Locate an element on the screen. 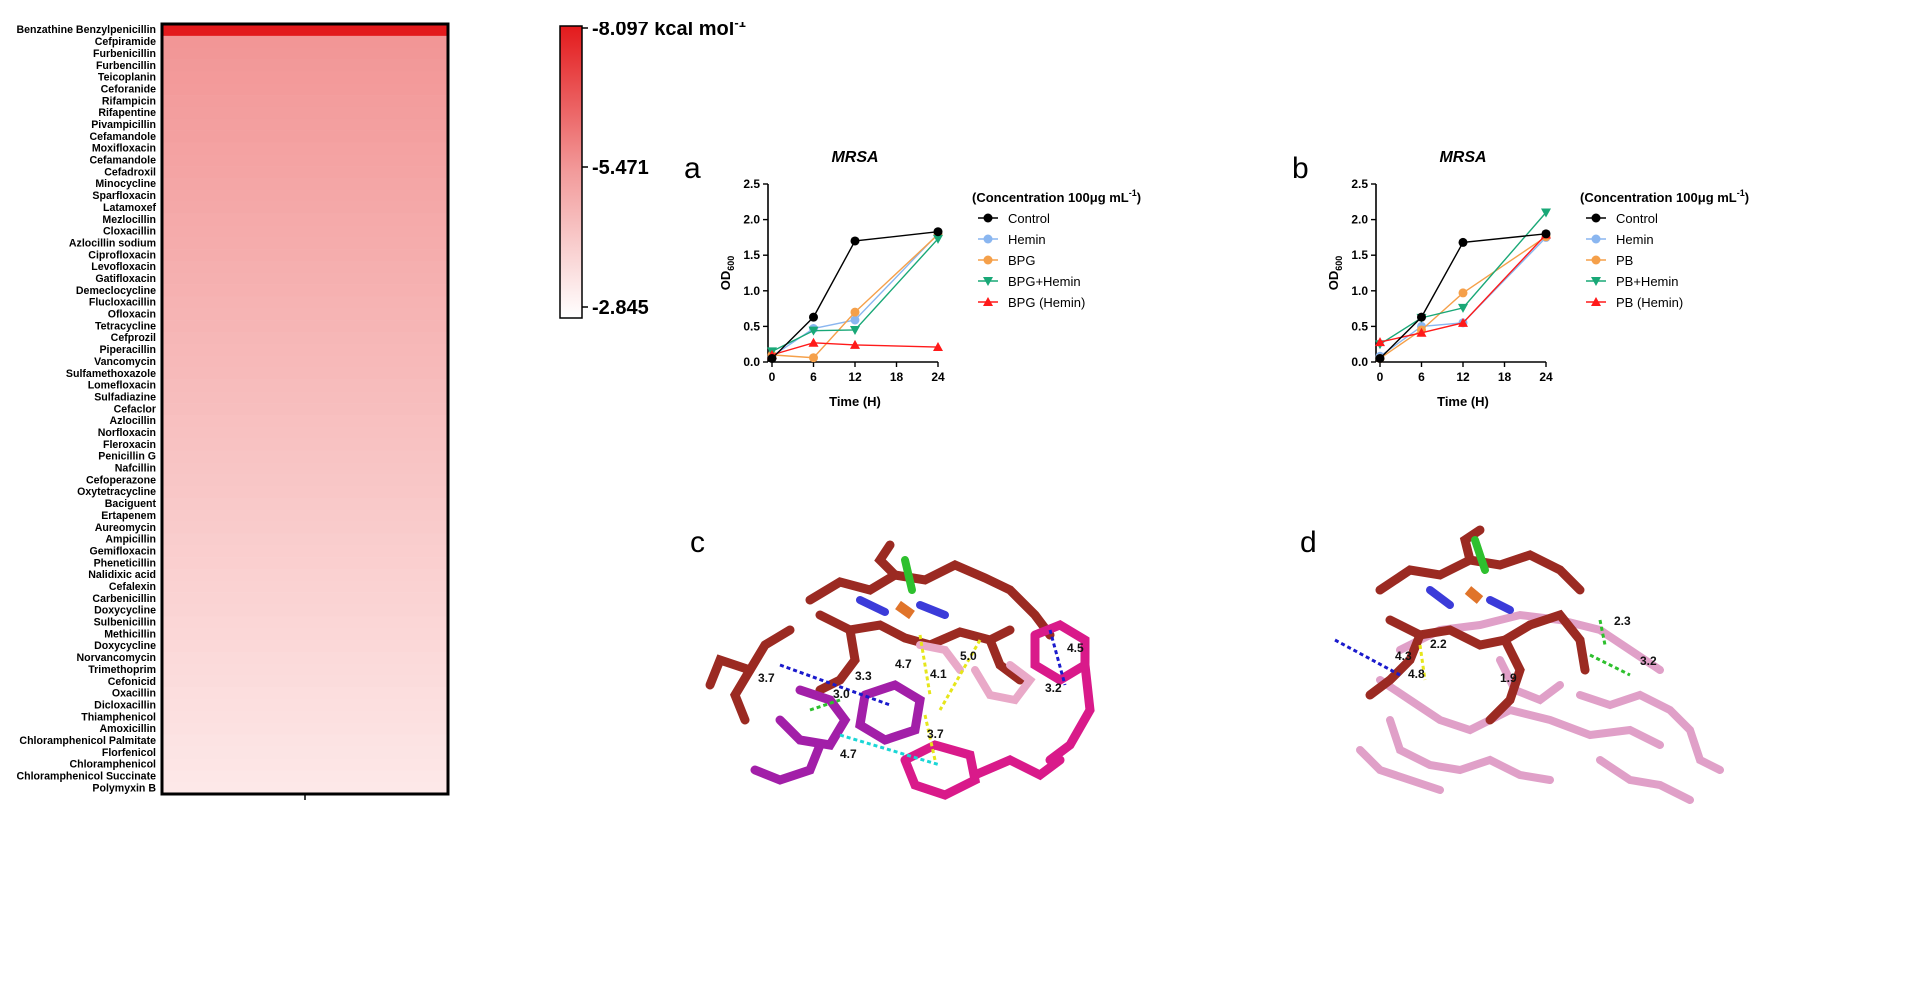 This screenshot has width=1914, height=999. series-pb is located at coordinates (1463, 297).